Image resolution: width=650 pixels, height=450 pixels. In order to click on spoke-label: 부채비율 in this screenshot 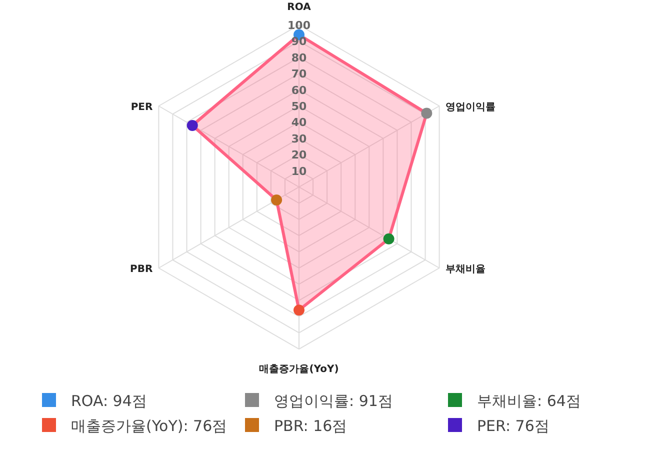, I will do `click(465, 269)`.